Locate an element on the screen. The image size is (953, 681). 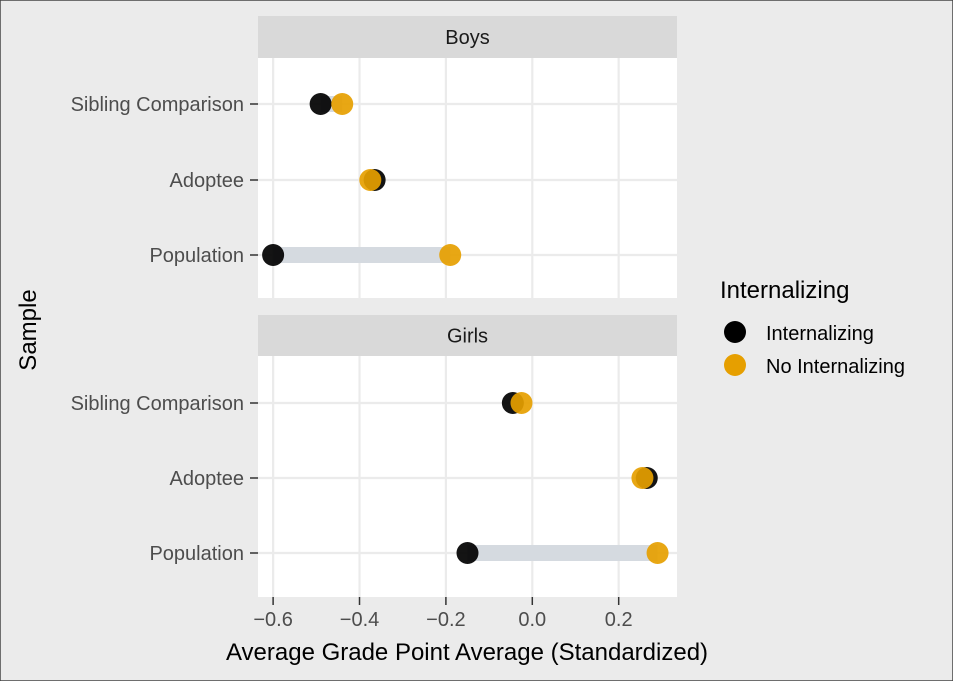
legend-label-internalizing: Internalizing is located at coordinates (820, 334).